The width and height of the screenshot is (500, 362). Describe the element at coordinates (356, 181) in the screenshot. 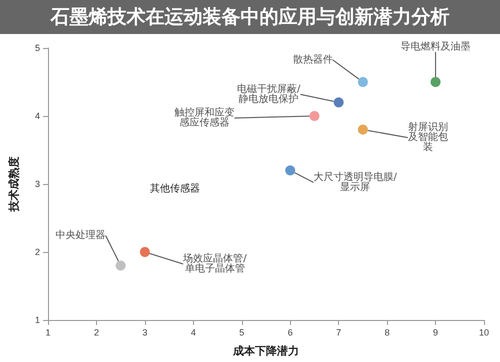

I see `series-label: 大尺寸透明导电膜/显示屏` at that location.